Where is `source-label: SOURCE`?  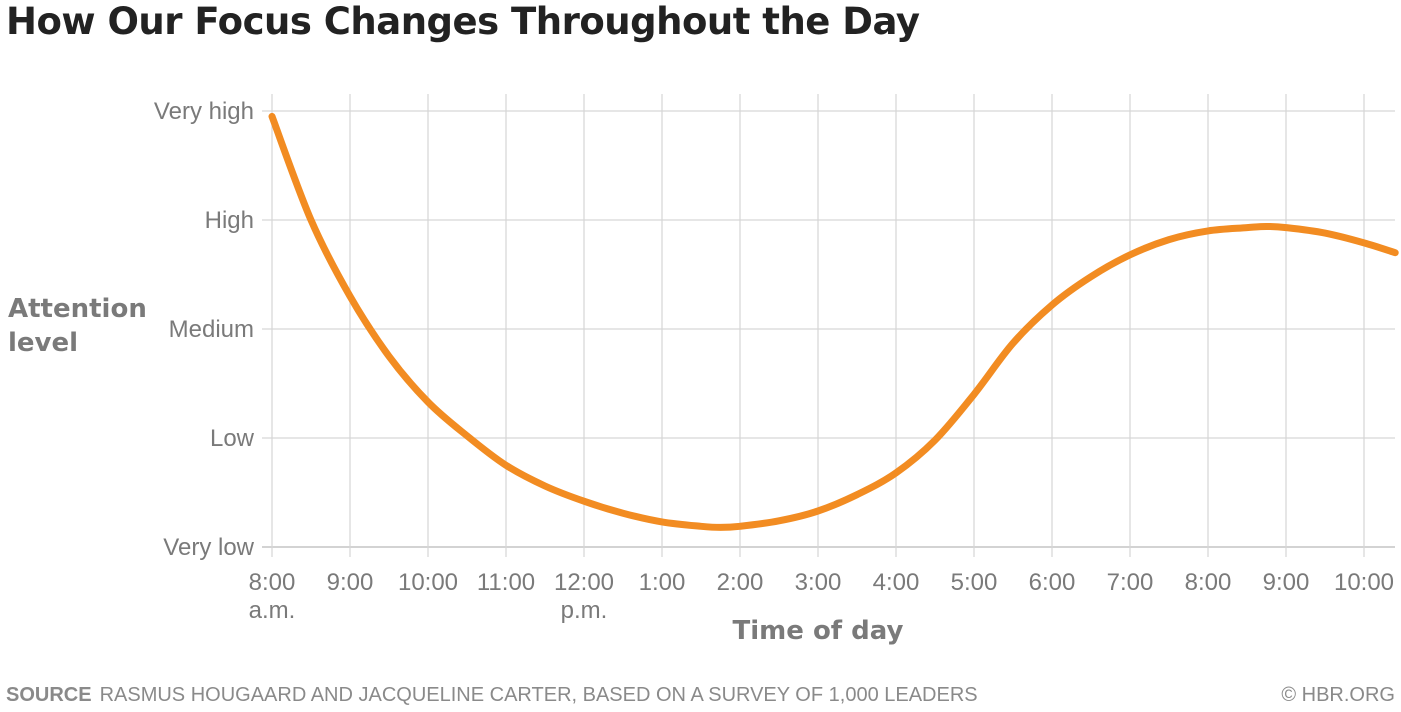
source-label: SOURCE is located at coordinates (49, 695).